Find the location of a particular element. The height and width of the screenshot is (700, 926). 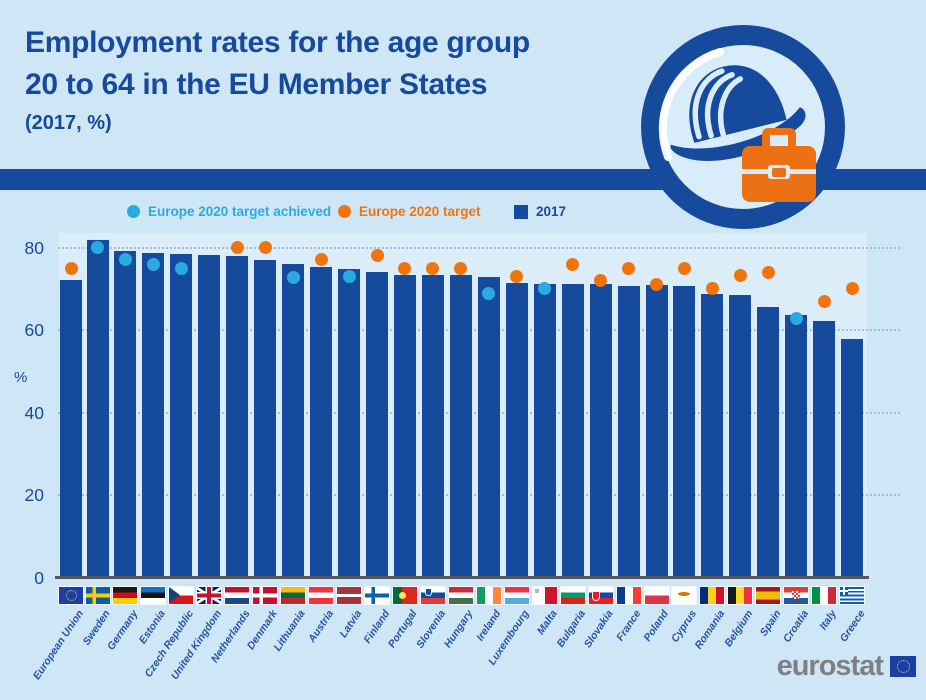

target-dot-nl is located at coordinates (237, 248).